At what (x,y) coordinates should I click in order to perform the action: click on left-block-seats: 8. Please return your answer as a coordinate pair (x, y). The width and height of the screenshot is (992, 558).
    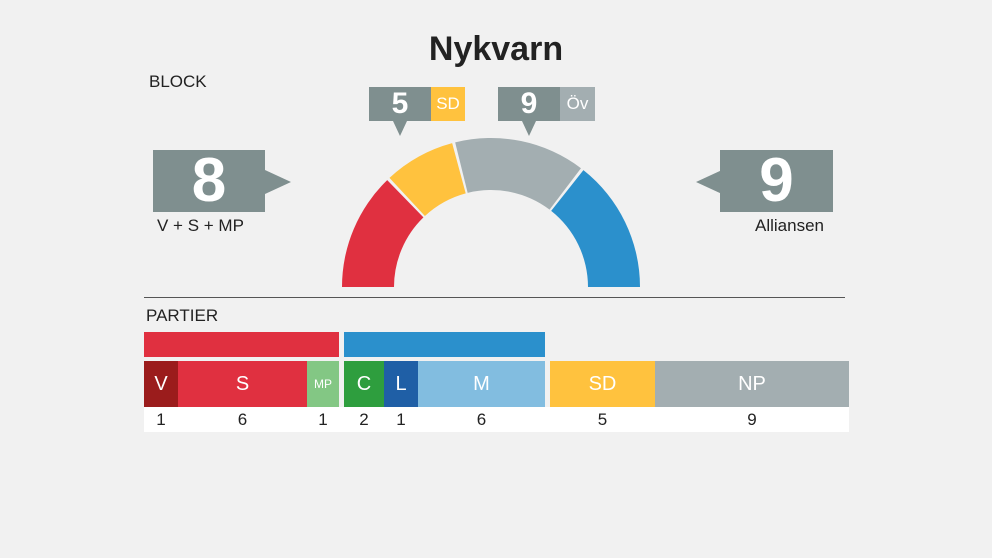
    Looking at the image, I should click on (209, 181).